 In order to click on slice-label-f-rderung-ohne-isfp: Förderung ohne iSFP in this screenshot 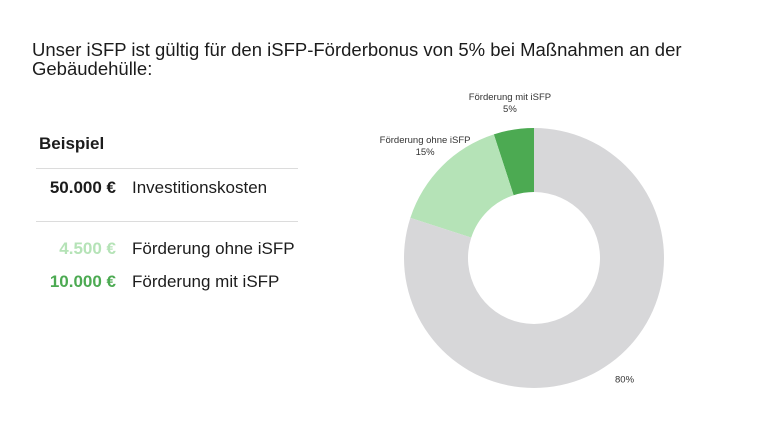, I will do `click(425, 140)`.